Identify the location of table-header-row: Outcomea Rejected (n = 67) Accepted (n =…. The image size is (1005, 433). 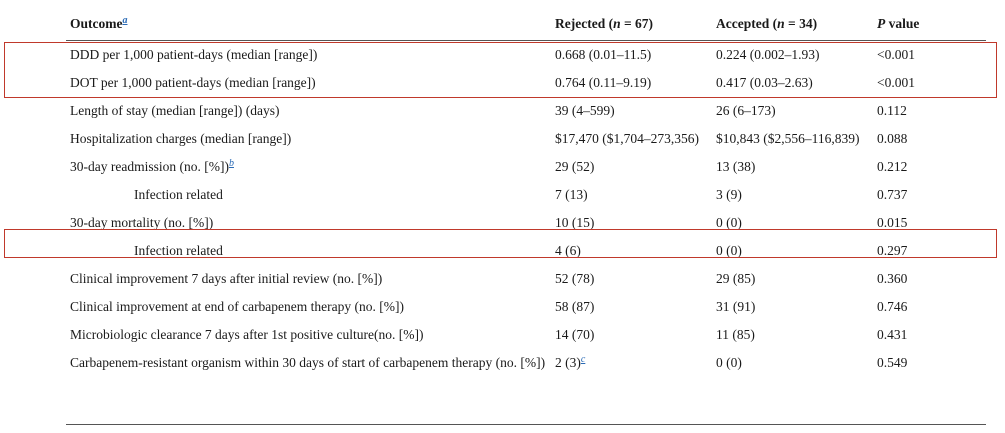
(526, 20).